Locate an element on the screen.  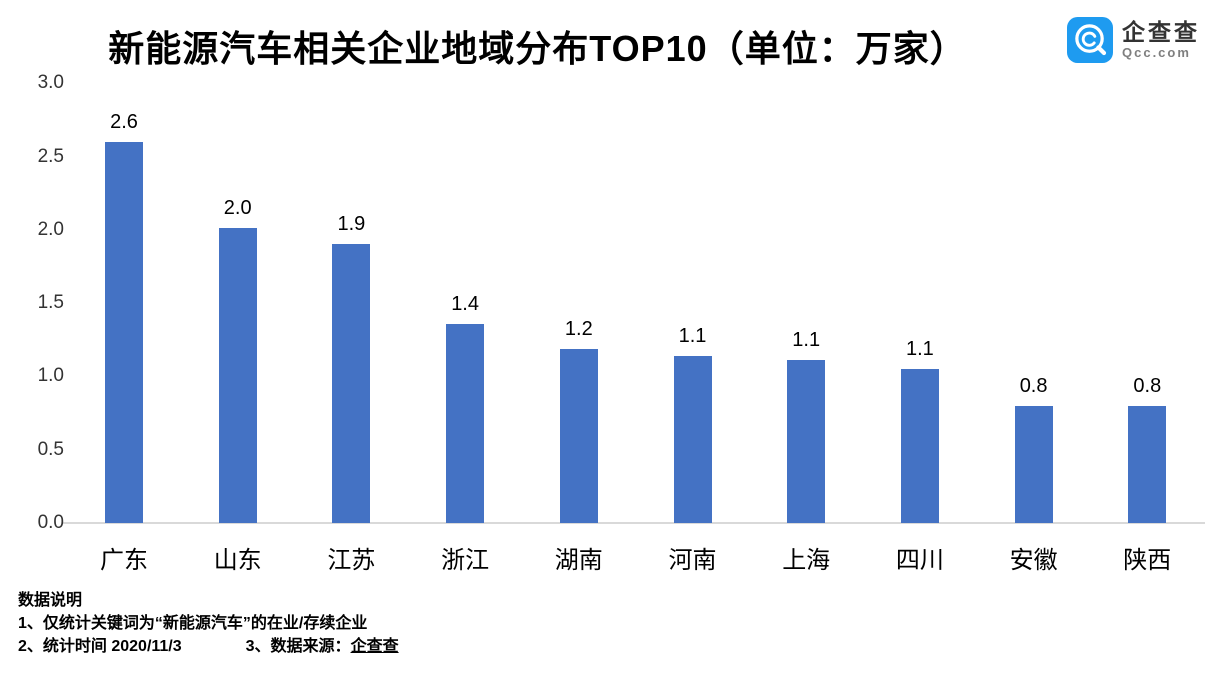
qcc-logo: 企查查 Qcc.com is located at coordinates (1133, 40).